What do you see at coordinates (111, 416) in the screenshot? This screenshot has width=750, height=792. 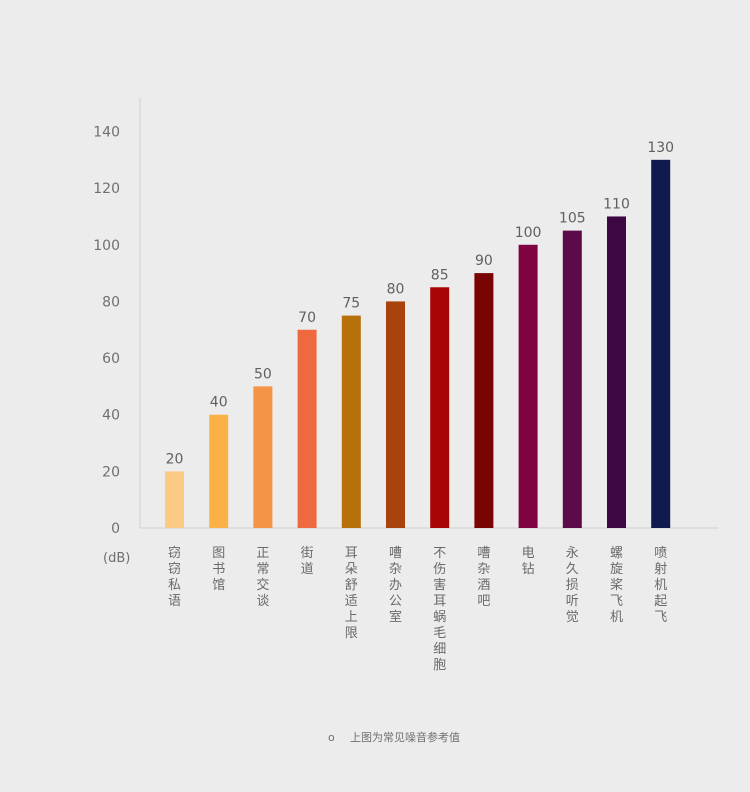 I see `y-tick-label: 40` at bounding box center [111, 416].